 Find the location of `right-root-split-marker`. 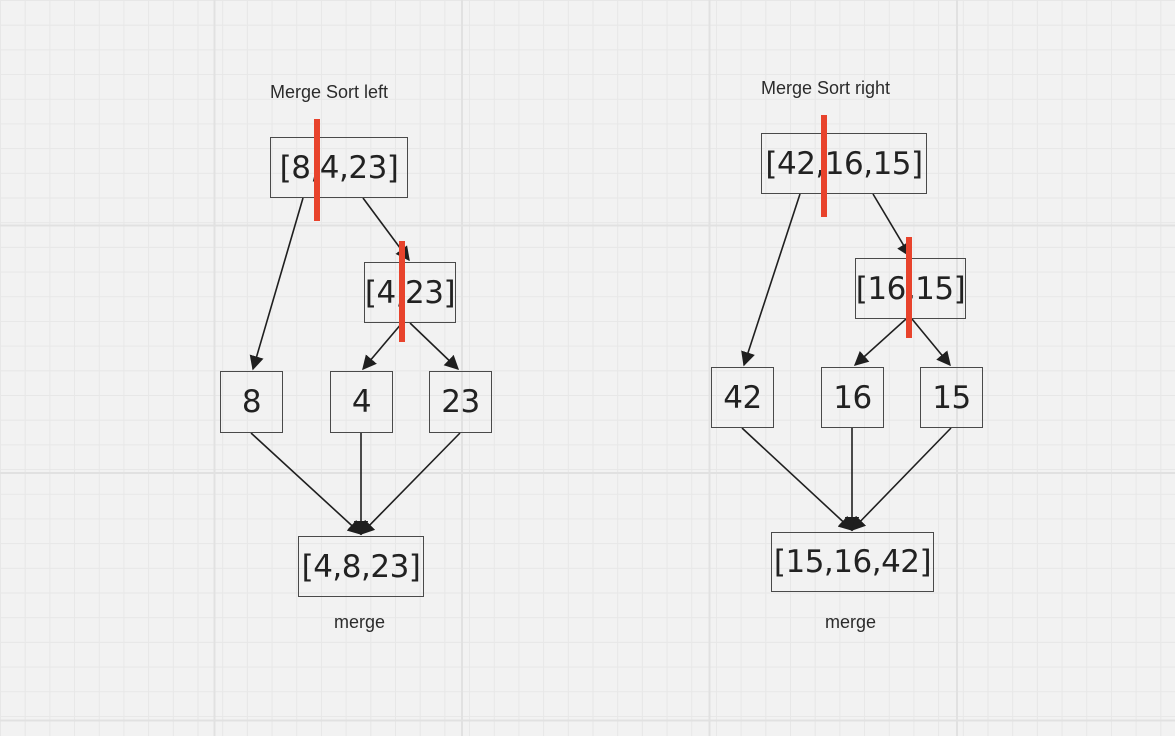

right-root-split-marker is located at coordinates (824, 166).